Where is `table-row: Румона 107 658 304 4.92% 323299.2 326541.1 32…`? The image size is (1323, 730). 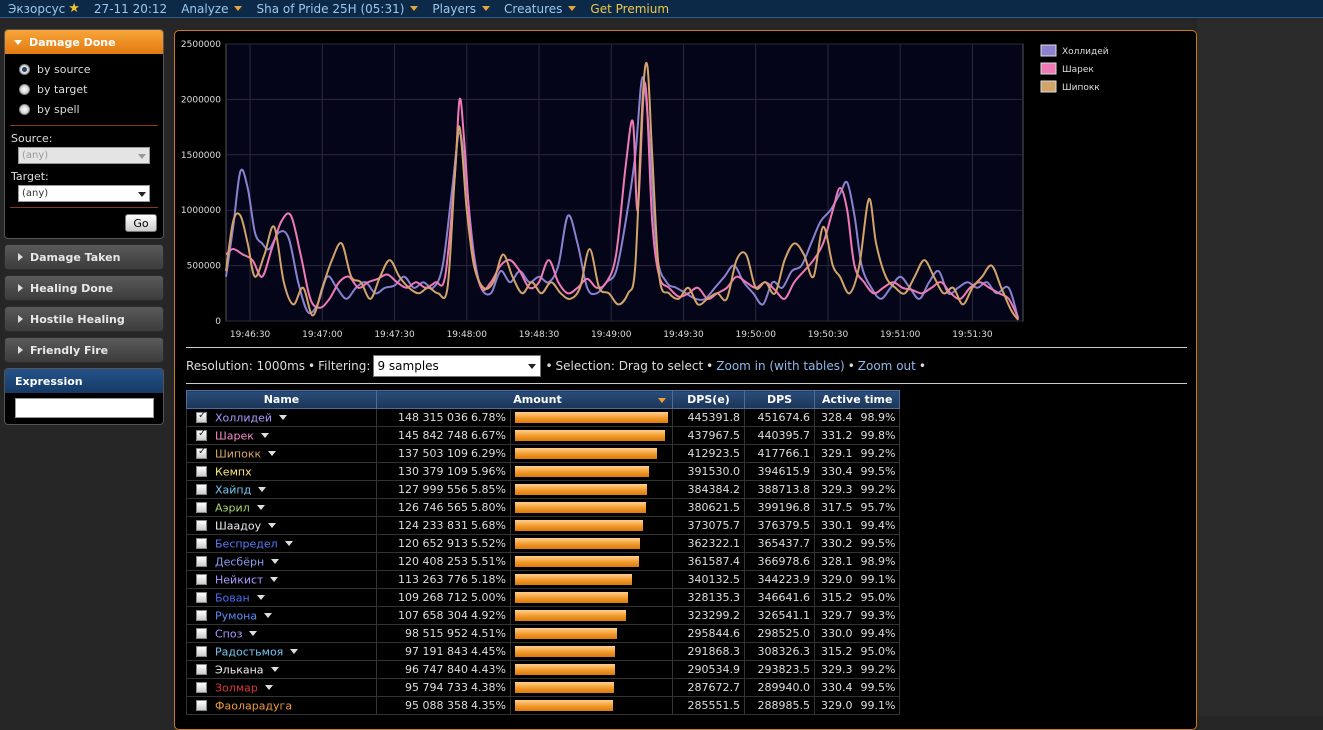 table-row: Румона 107 658 304 4.92% 323299.2 326541.1 32… is located at coordinates (543, 615).